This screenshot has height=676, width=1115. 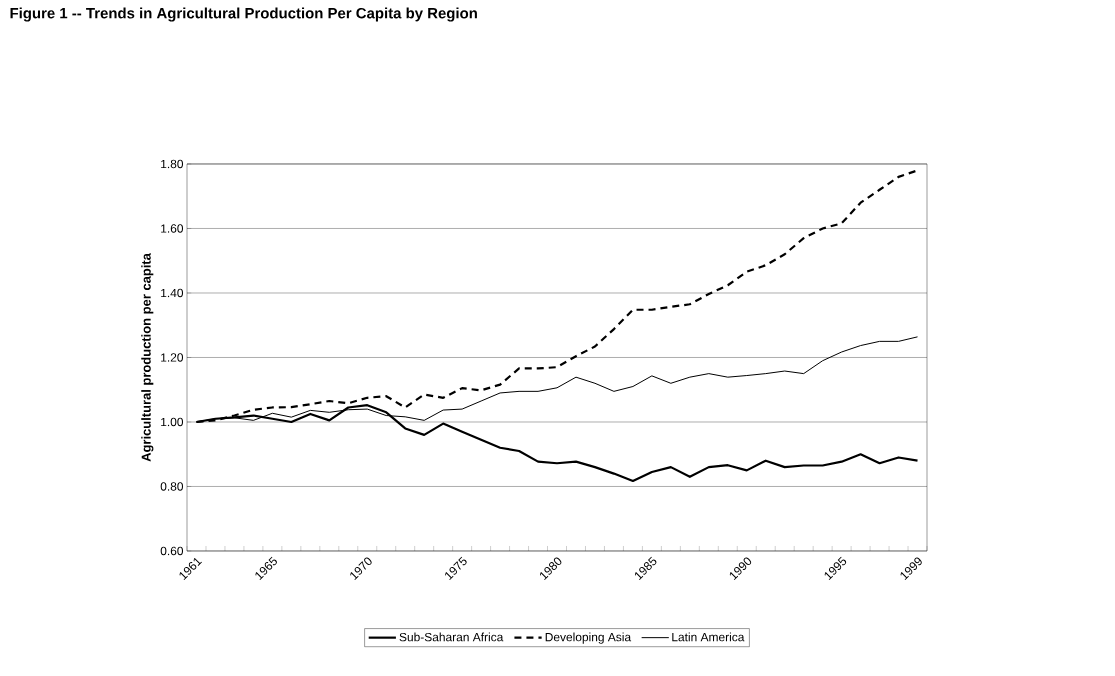 I want to click on legend-label: Latin America, so click(x=708, y=637).